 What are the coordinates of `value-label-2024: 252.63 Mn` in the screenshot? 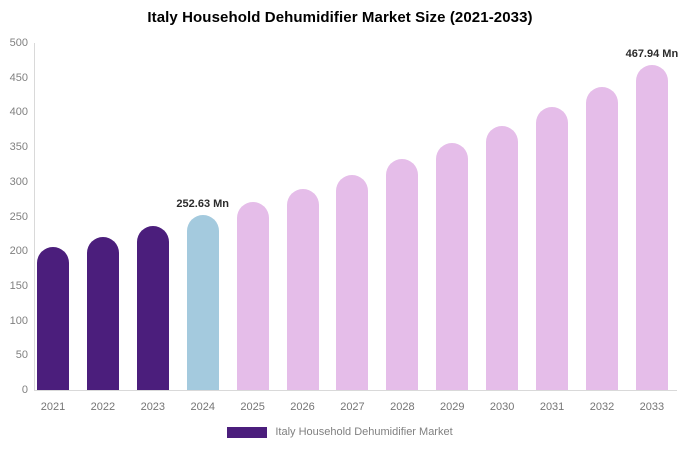 It's located at (203, 203).